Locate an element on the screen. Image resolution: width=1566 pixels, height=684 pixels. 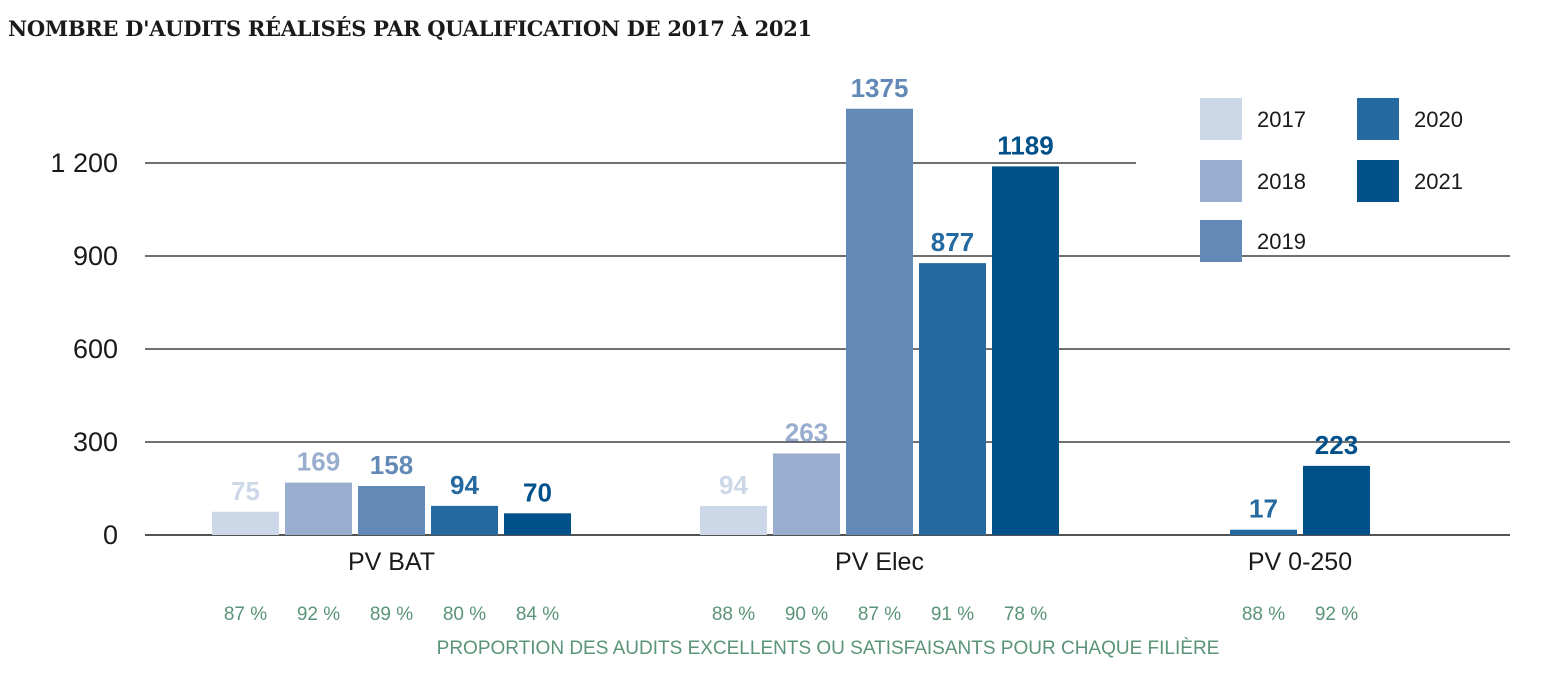
category-labels: PV BAT PV Elec PV 0-250 is located at coordinates (850, 562).